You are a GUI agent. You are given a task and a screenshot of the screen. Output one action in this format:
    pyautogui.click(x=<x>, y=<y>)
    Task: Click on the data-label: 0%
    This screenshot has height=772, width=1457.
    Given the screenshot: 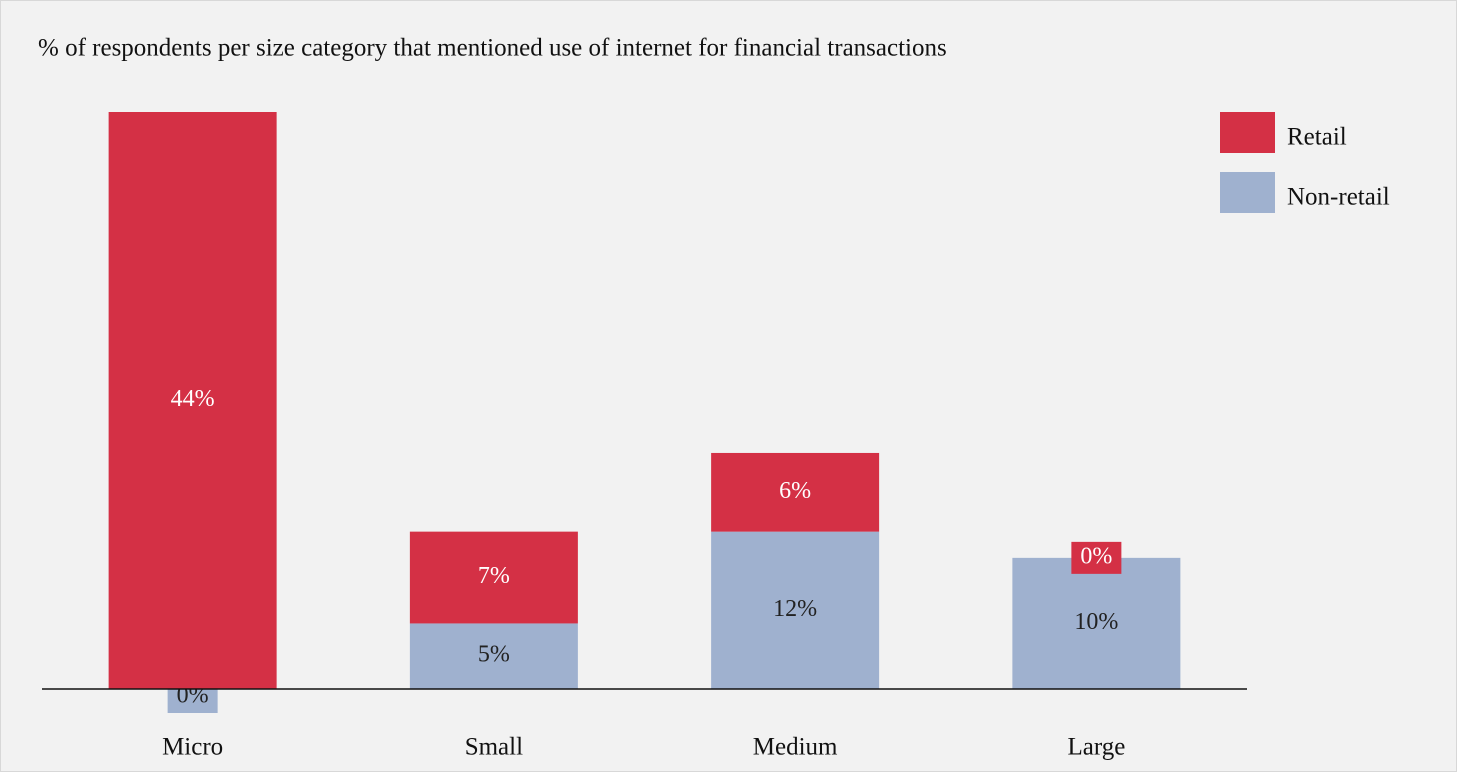 What is the action you would take?
    pyautogui.click(x=1096, y=556)
    